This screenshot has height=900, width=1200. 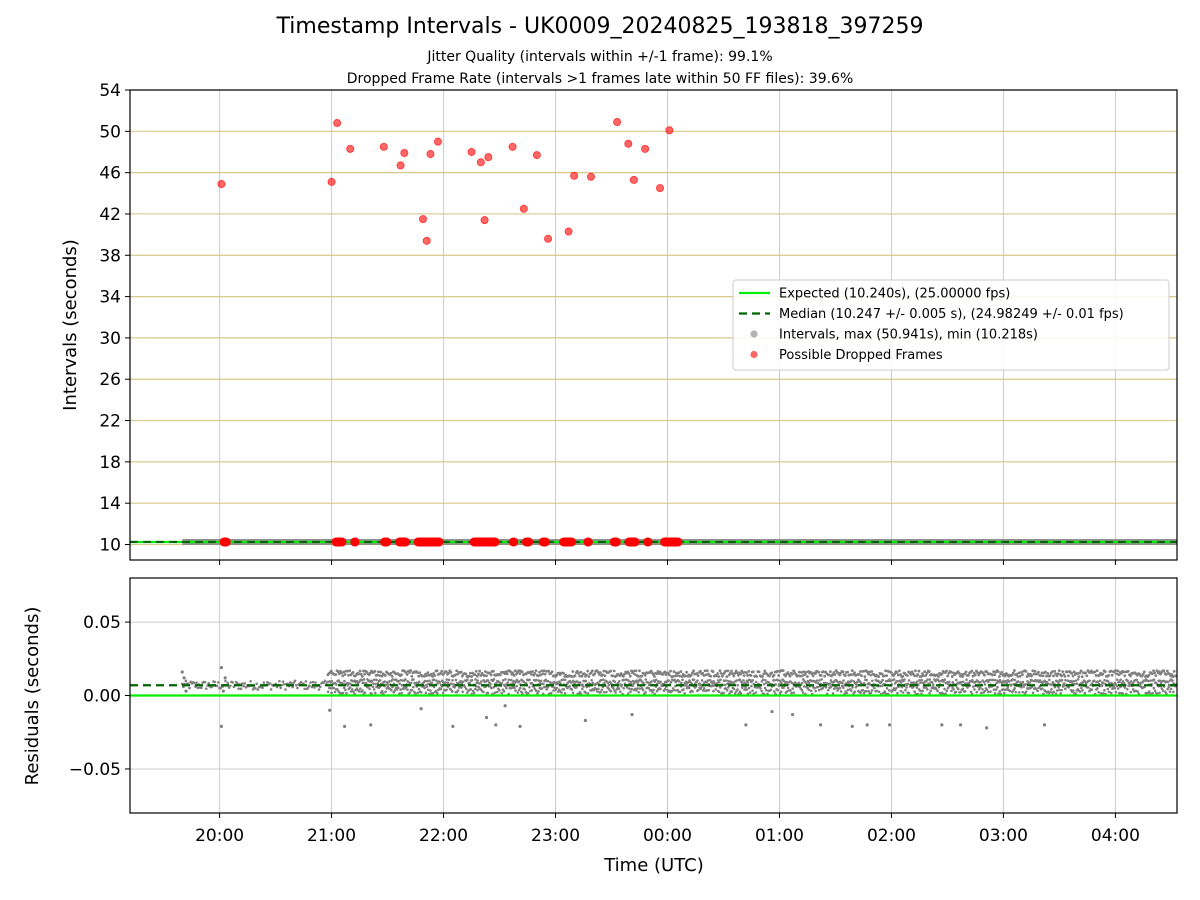 I want to click on time-x-tick-label: 01:00, so click(x=779, y=836).